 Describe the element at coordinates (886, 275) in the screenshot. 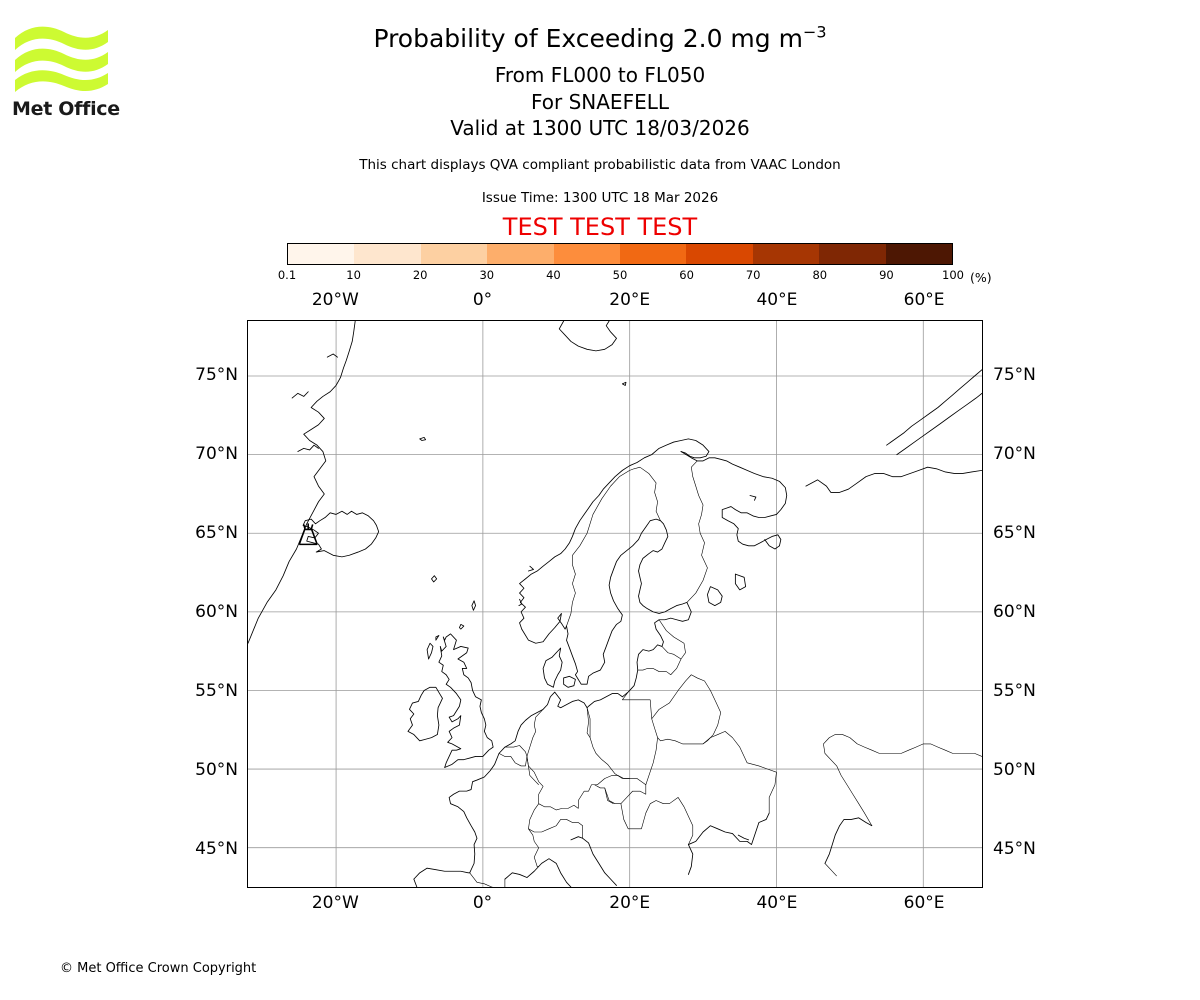

I see `colorbar-tick-90: 90` at that location.